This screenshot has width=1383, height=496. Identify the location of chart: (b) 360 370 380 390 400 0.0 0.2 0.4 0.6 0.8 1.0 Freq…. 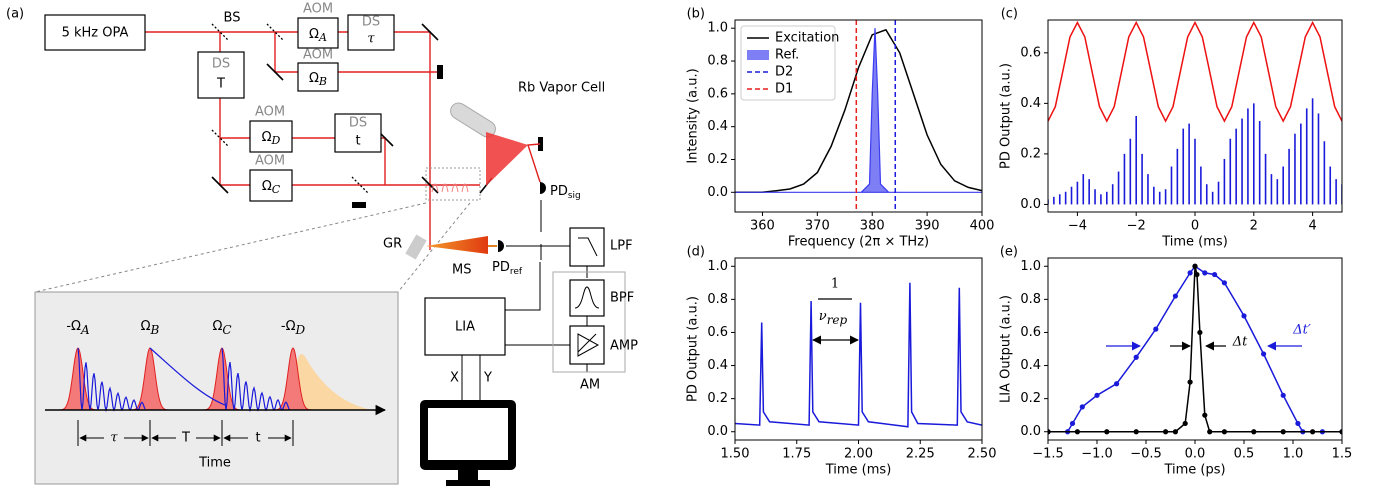
(840, 128).